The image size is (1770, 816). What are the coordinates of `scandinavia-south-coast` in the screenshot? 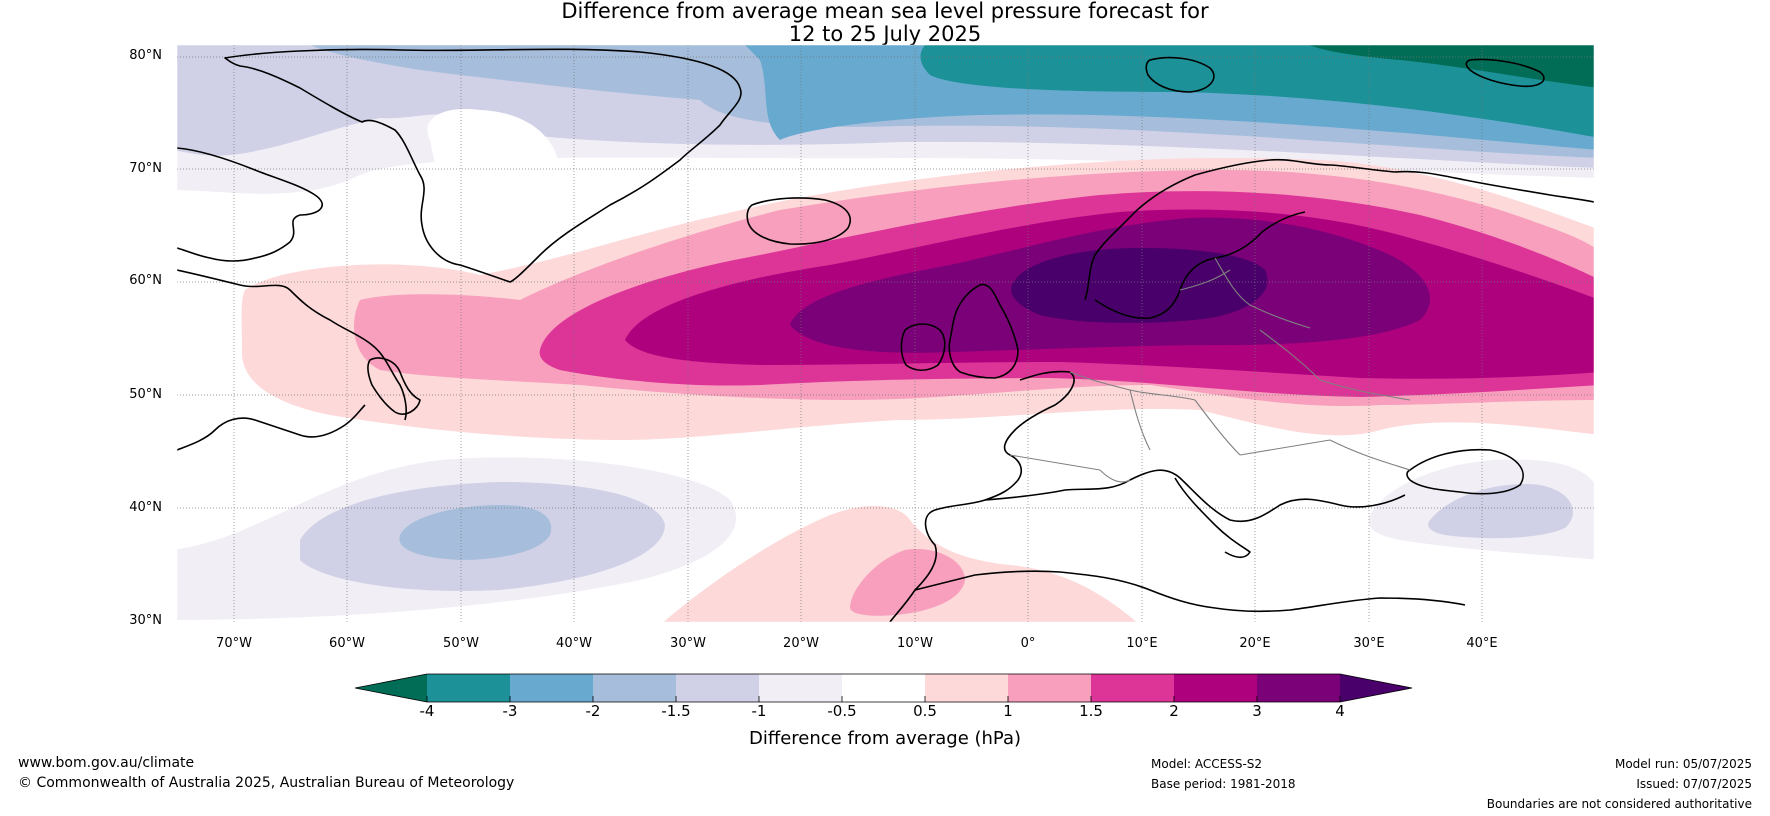 It's located at (1200, 265).